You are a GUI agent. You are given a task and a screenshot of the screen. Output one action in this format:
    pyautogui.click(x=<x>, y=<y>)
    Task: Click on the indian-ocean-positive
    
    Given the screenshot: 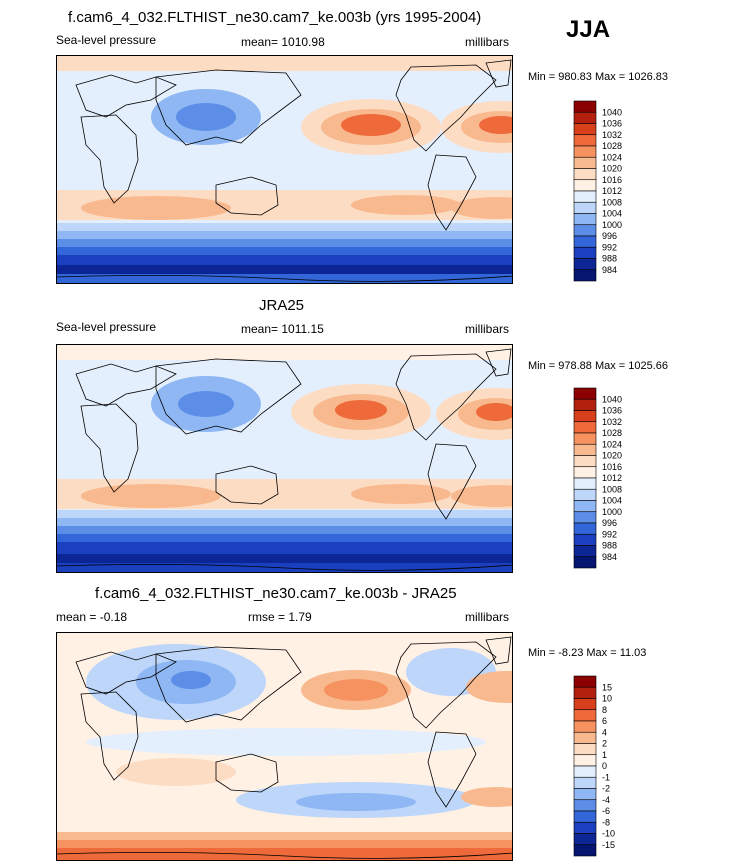 What is the action you would take?
    pyautogui.click(x=176, y=772)
    